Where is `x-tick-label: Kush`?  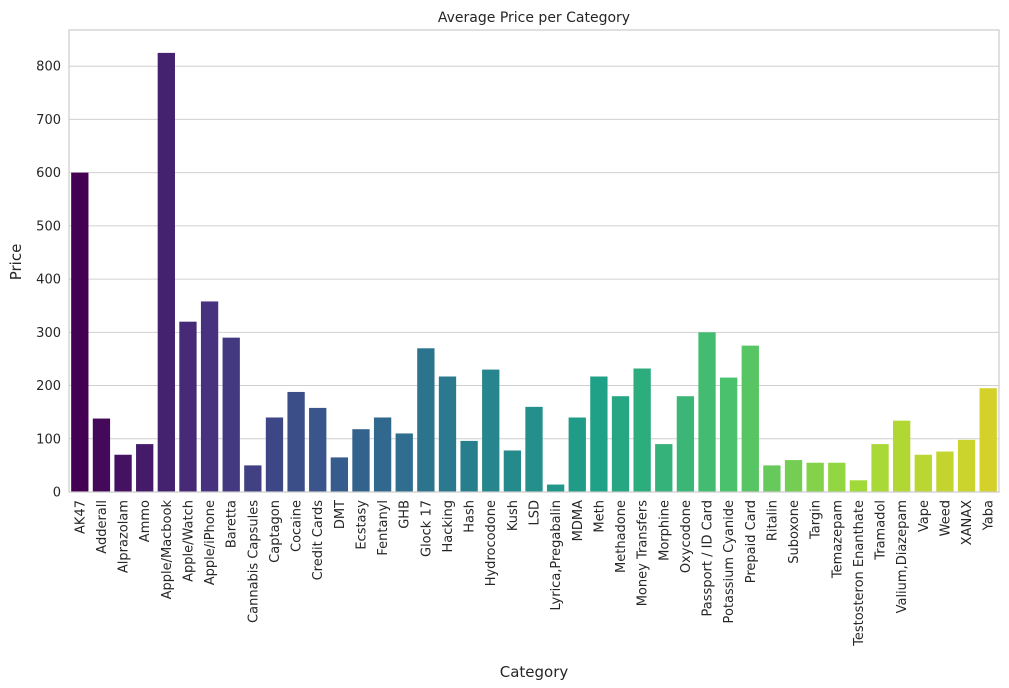 x-tick-label: Kush is located at coordinates (513, 515).